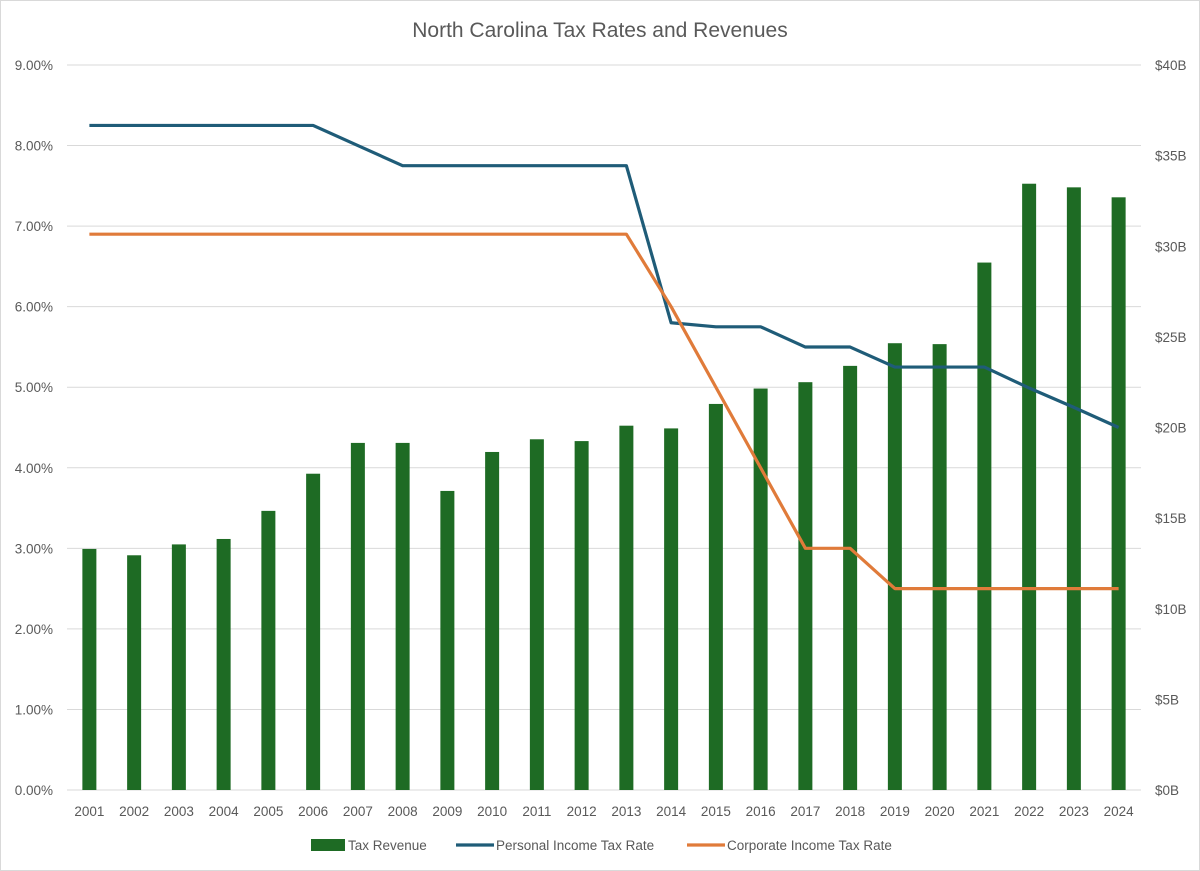 This screenshot has width=1200, height=871. What do you see at coordinates (1171, 65) in the screenshot?
I see `right-axis-tick-label: $40B` at bounding box center [1171, 65].